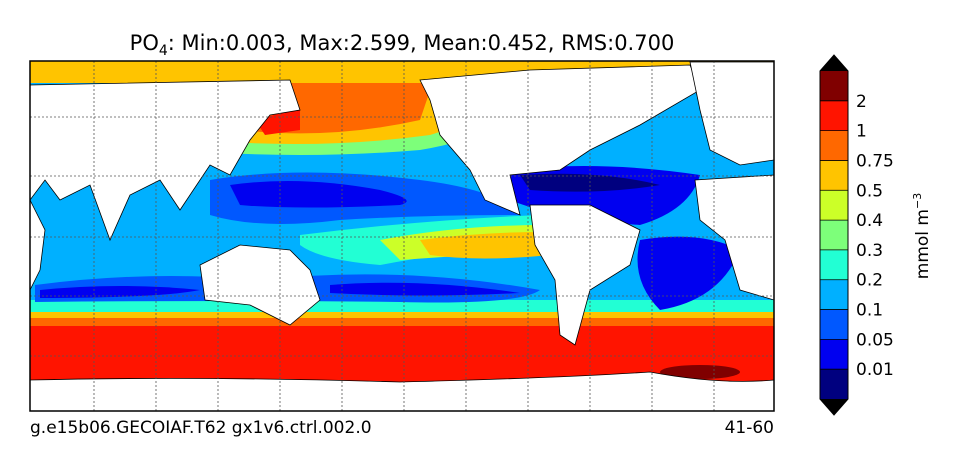  I want to click on land-australia, so click(260, 285).